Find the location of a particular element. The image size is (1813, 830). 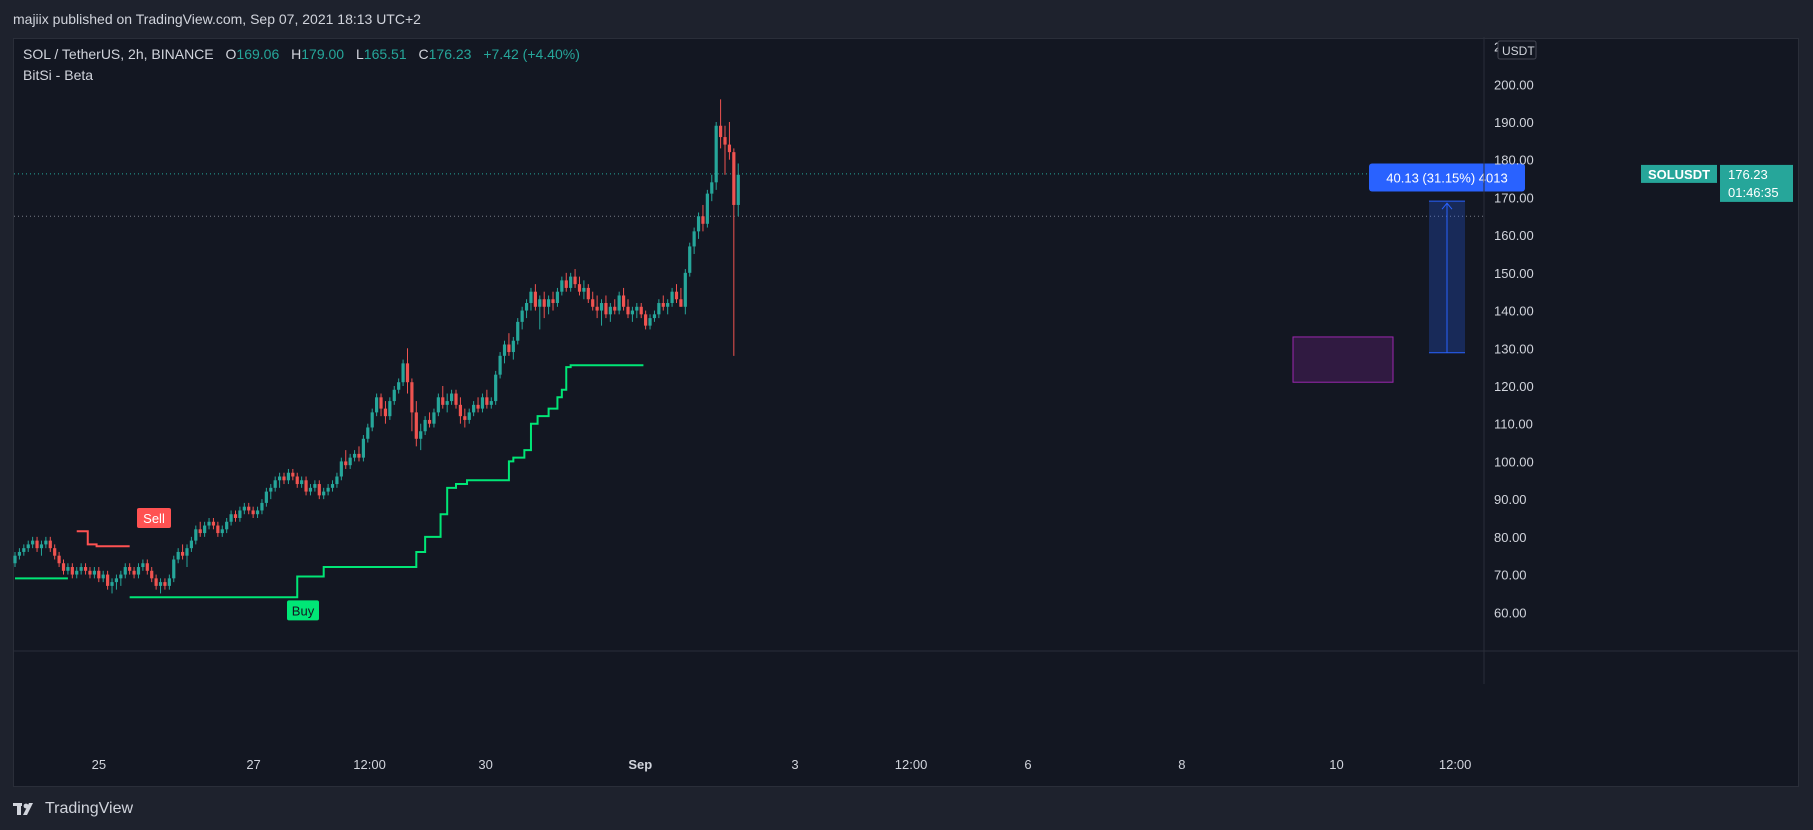

price-tick-label: 100.00 is located at coordinates (1514, 461).